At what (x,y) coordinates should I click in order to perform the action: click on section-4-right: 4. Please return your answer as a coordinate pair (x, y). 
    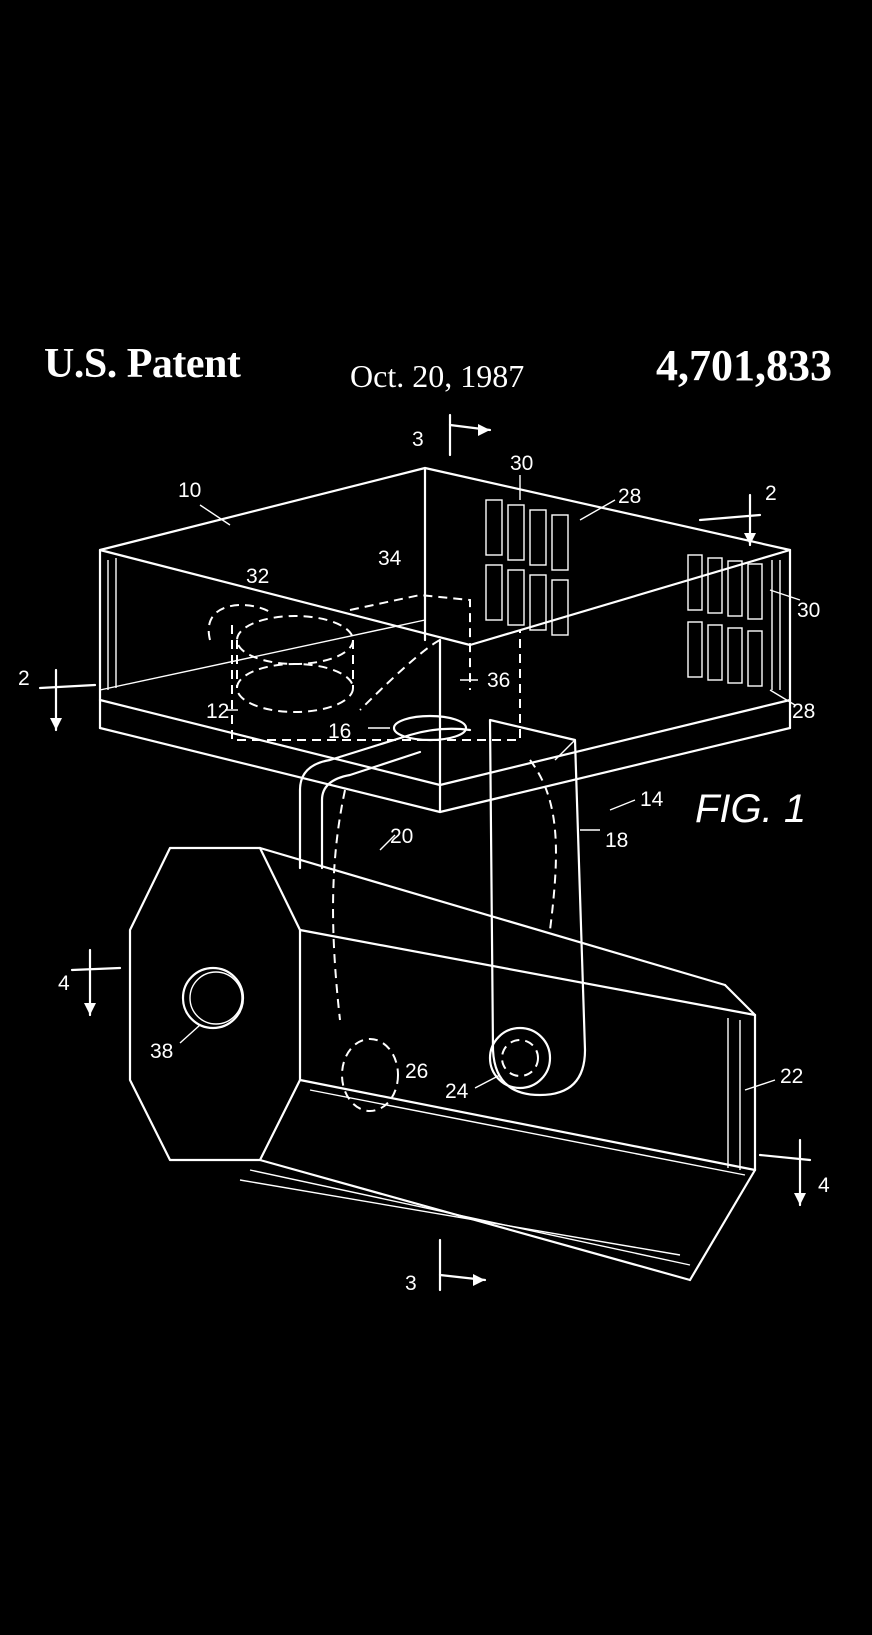
    Looking at the image, I should click on (824, 1185).